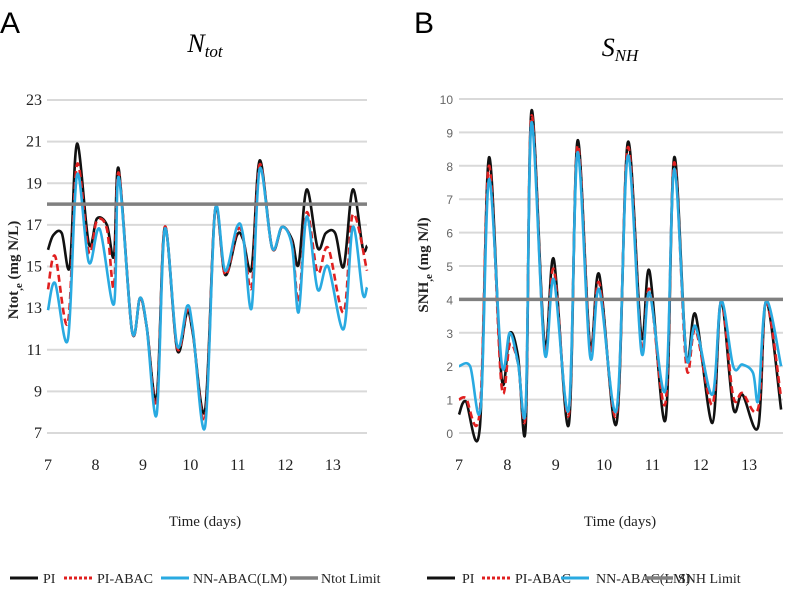 This screenshot has height=600, width=800. I want to click on chart-title: SNH, so click(621, 49).